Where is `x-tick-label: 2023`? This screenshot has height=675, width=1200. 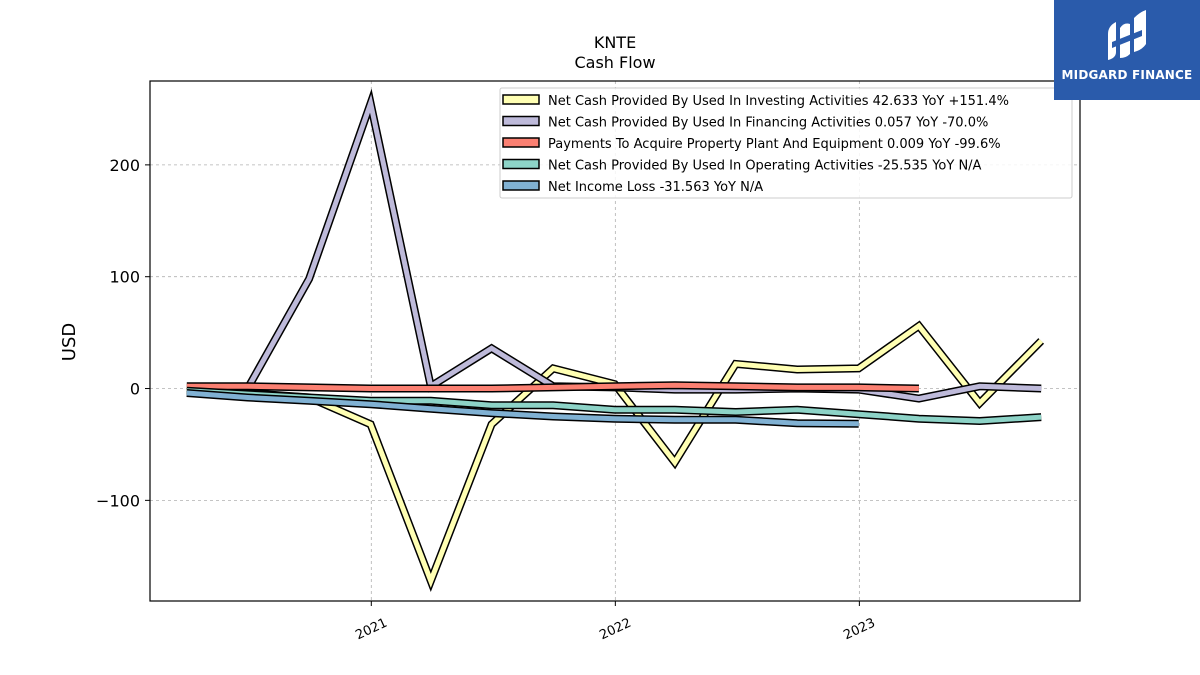 x-tick-label: 2023 is located at coordinates (859, 630).